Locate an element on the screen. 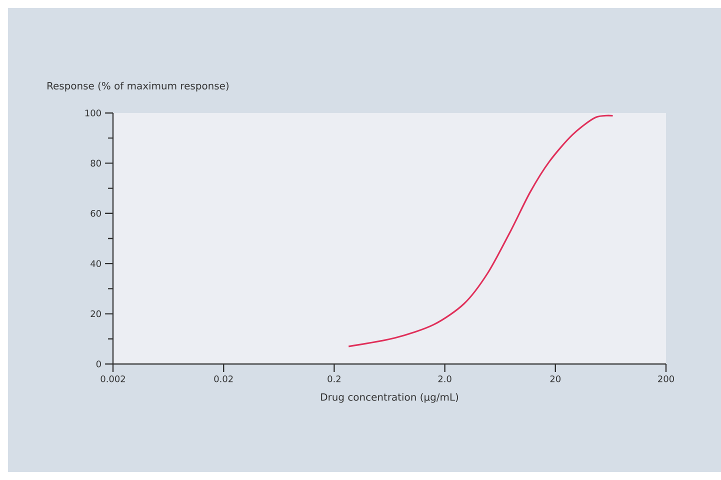 This screenshot has width=721, height=480. y-tick-label: 40 is located at coordinates (95, 263).